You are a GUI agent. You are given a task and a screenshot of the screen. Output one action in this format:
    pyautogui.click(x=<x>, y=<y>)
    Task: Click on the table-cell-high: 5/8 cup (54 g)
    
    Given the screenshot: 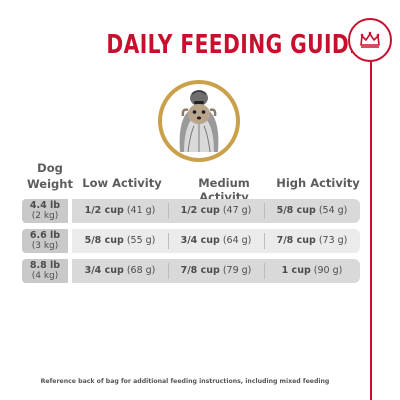 What is the action you would take?
    pyautogui.click(x=312, y=211)
    